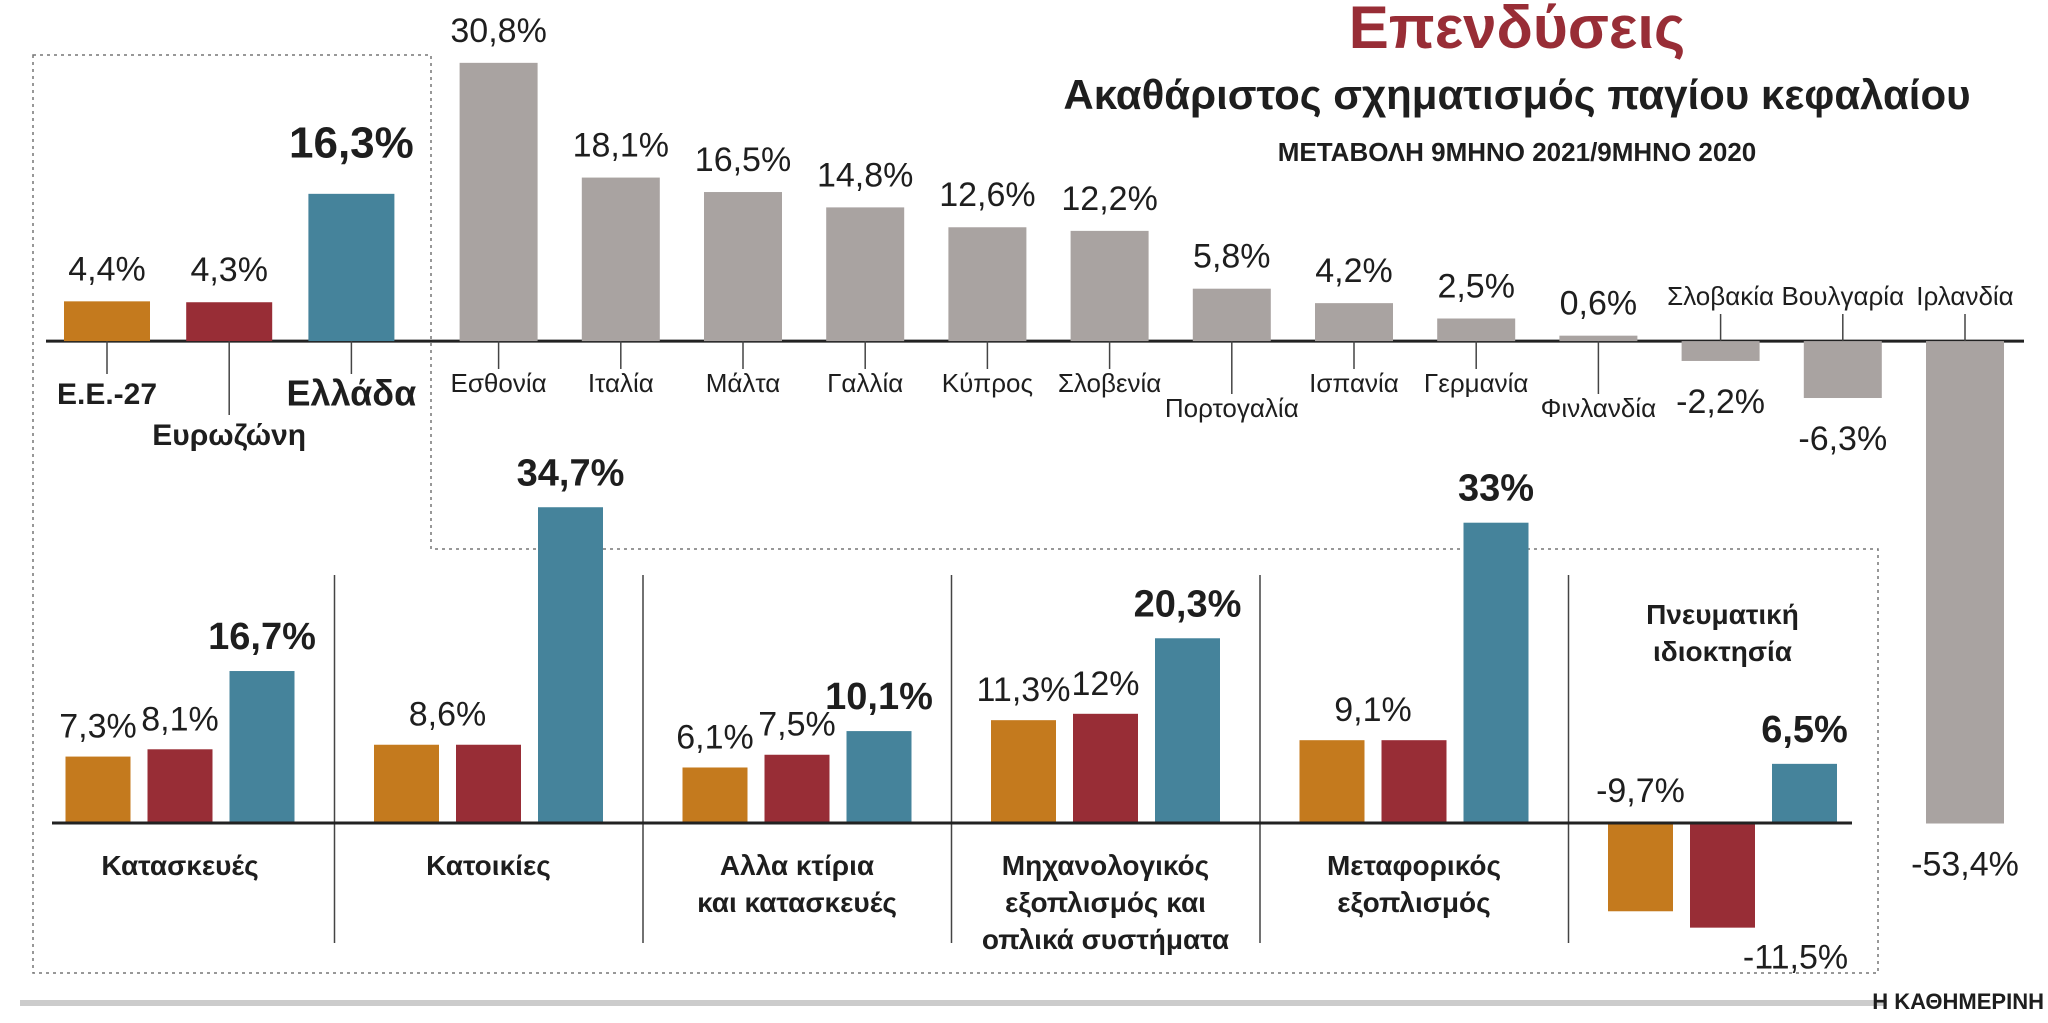 Image resolution: width=2048 pixels, height=1023 pixels. I want to click on category-label: Φινλανδία, so click(1598, 408).